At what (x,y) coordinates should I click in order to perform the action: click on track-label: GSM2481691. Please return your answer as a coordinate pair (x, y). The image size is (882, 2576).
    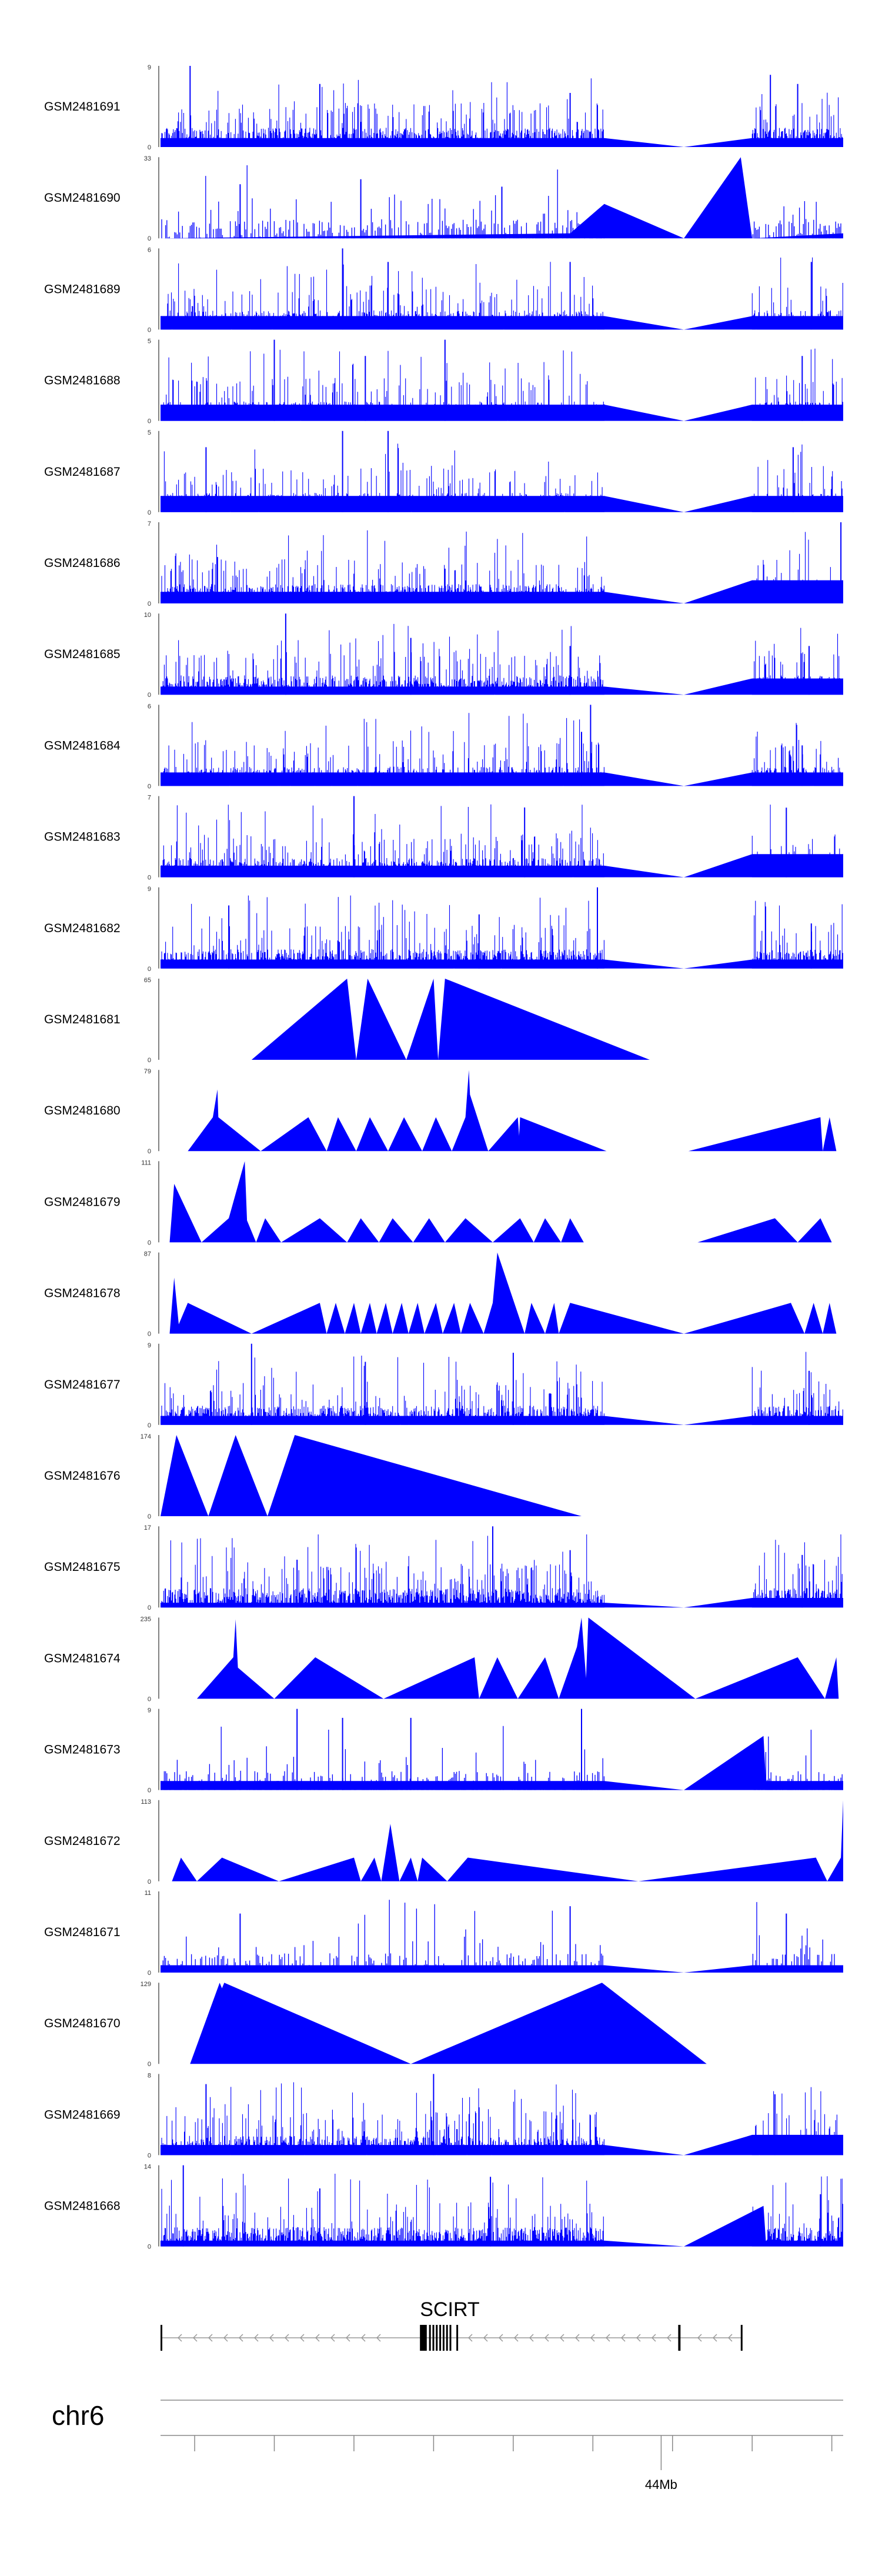
    Looking at the image, I should click on (82, 107).